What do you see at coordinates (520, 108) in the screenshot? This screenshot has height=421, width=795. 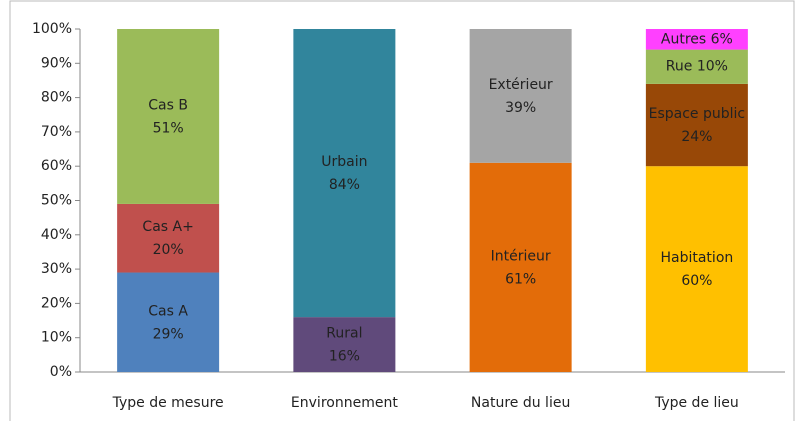 I see `value-label: 39%` at bounding box center [520, 108].